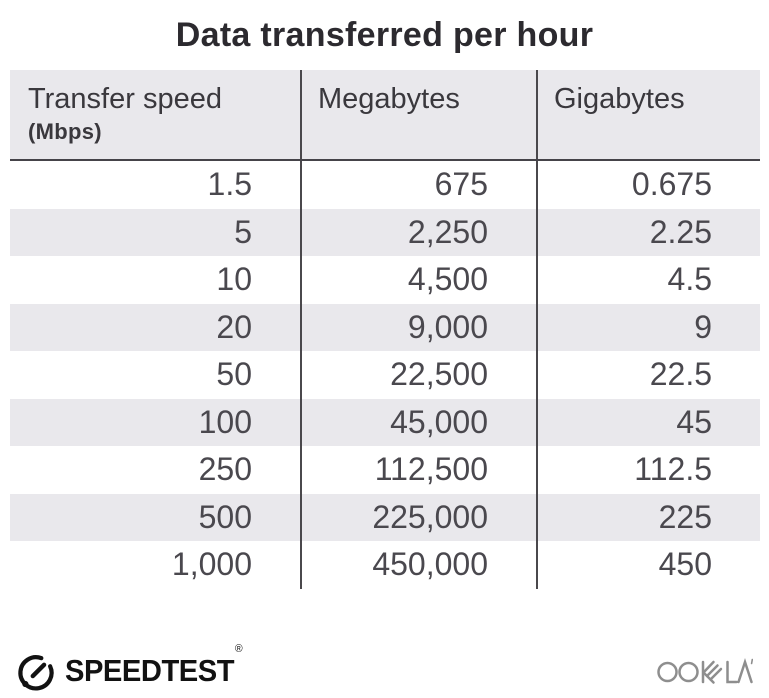 The image size is (769, 698). Describe the element at coordinates (420, 232) in the screenshot. I see `table-cell: 2,250` at that location.